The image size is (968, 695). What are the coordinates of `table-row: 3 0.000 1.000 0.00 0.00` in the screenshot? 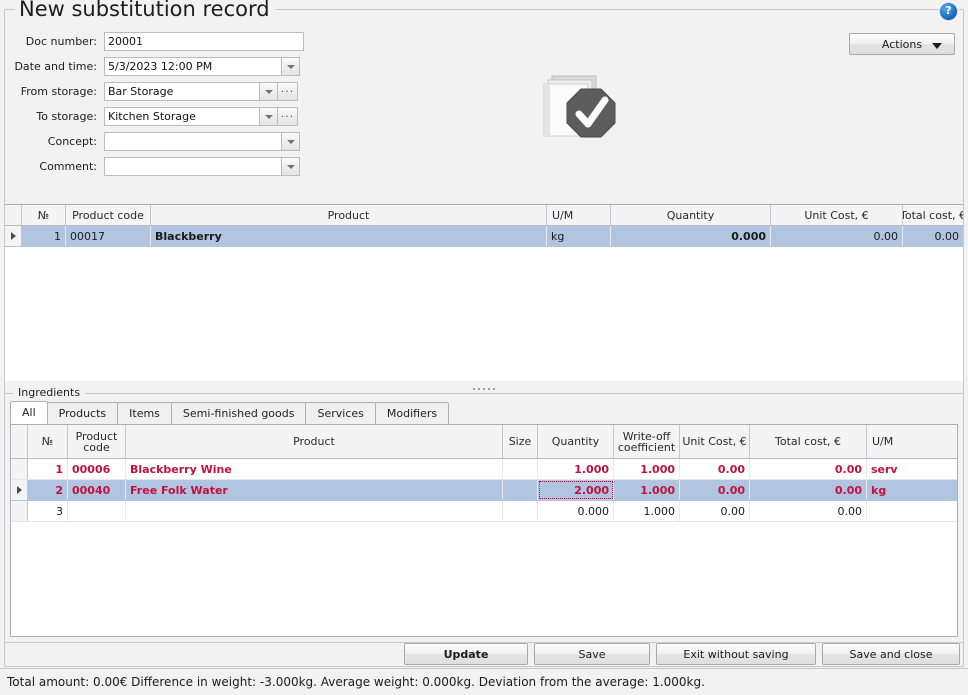 It's located at (484, 511).